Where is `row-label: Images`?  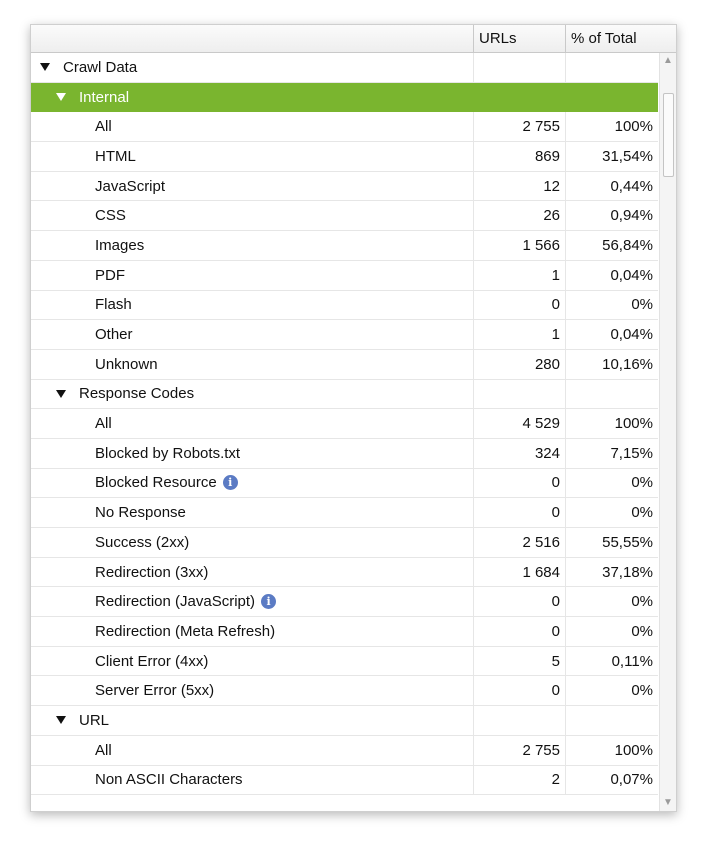 row-label: Images is located at coordinates (120, 245).